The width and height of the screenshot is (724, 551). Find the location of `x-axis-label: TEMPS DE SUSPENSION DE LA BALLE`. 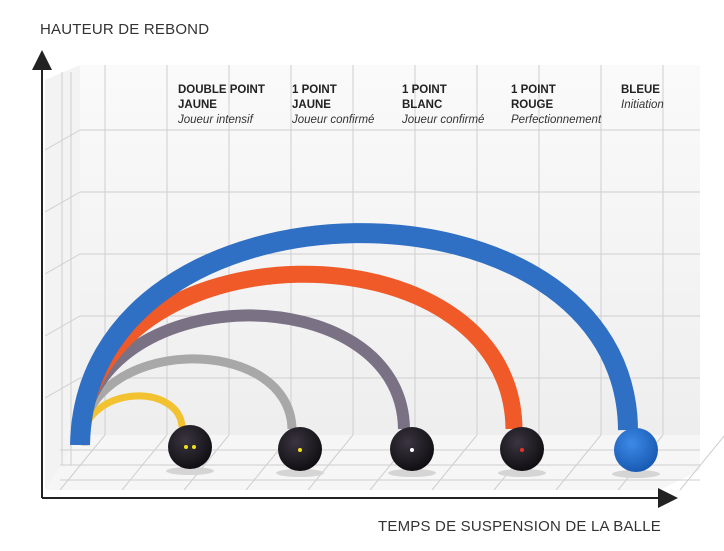

x-axis-label: TEMPS DE SUSPENSION DE LA BALLE is located at coordinates (519, 526).